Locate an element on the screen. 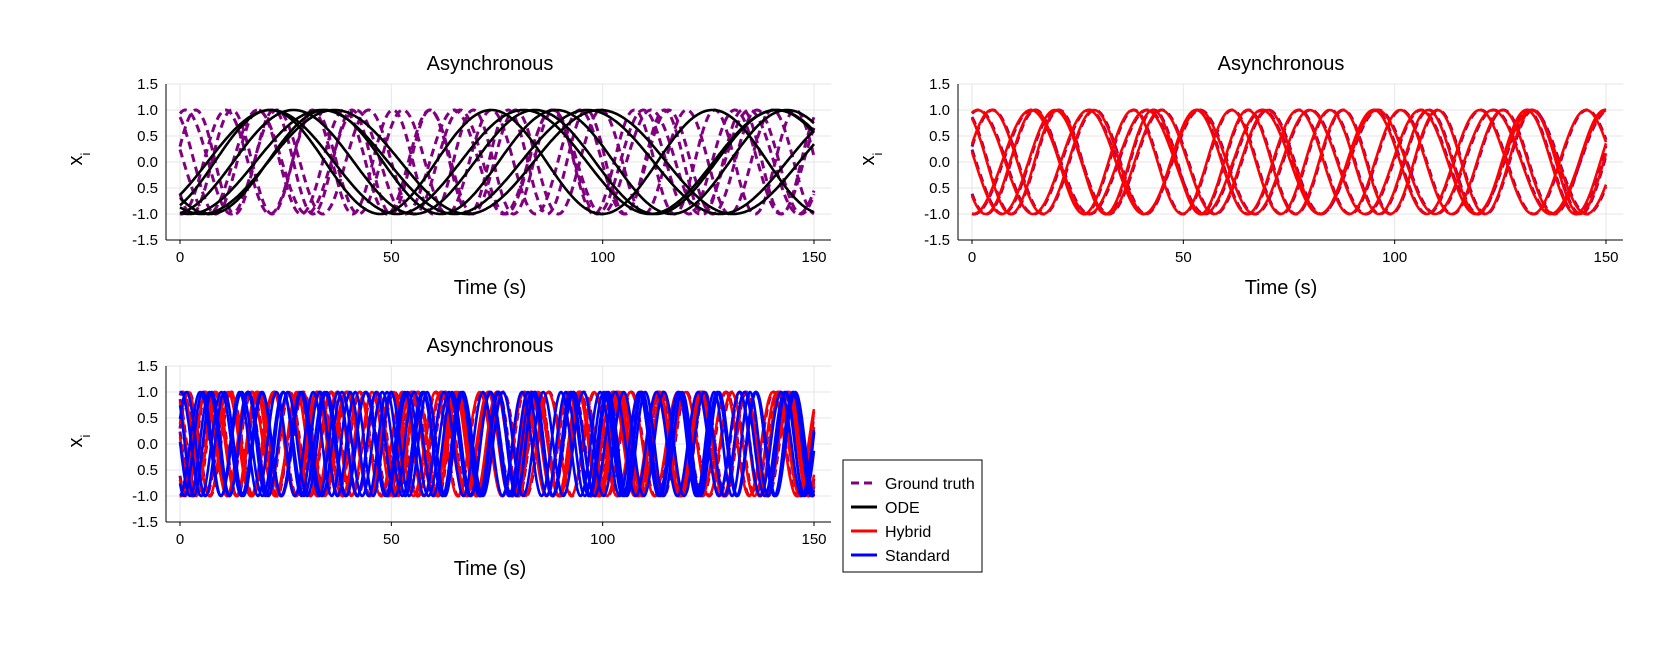  legend-label: Ground truth is located at coordinates (930, 484).